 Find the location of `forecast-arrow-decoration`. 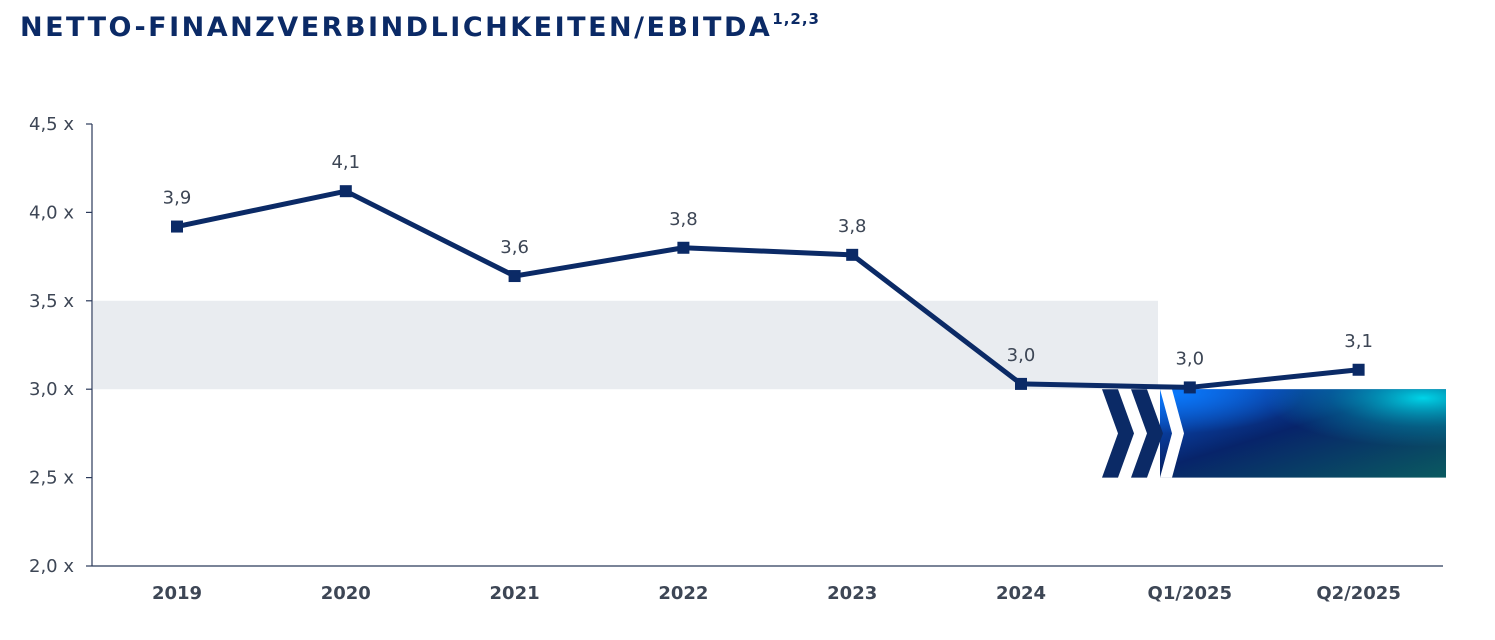

forecast-arrow-decoration is located at coordinates (1274, 433).